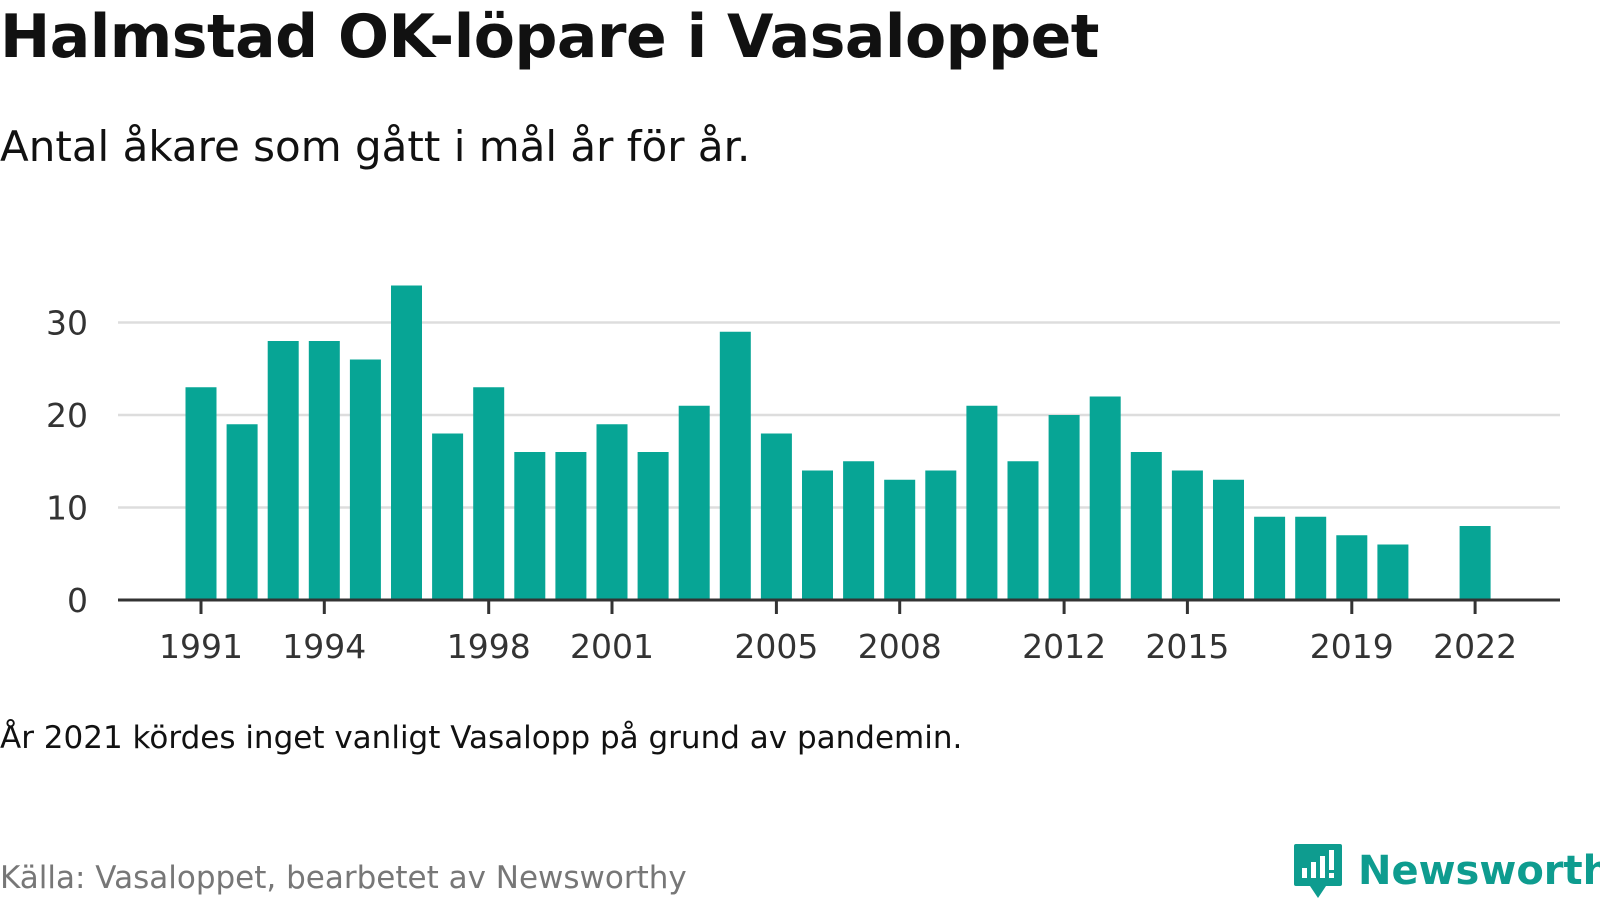 This screenshot has height=900, width=1600. Describe the element at coordinates (941, 535) in the screenshot. I see `bar-2009` at that location.